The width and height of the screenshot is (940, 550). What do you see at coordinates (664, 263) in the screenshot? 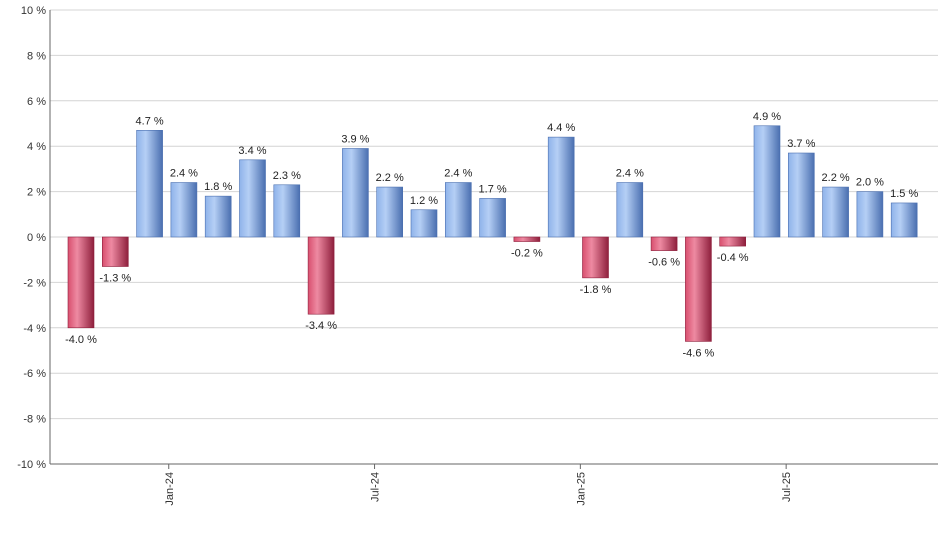
I see `data-label: -0.6 %` at bounding box center [664, 263].